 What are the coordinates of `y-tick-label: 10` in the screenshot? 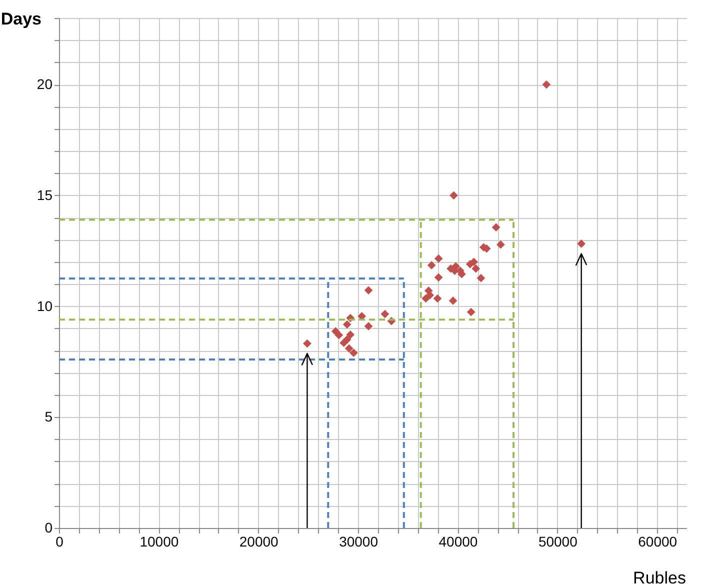 It's located at (44, 306).